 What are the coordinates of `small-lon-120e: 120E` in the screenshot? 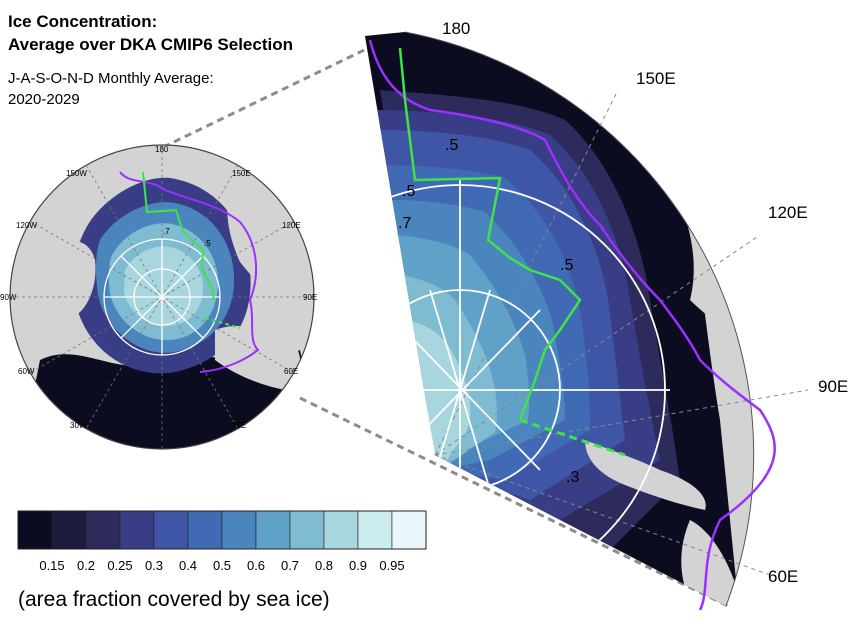 It's located at (291, 225).